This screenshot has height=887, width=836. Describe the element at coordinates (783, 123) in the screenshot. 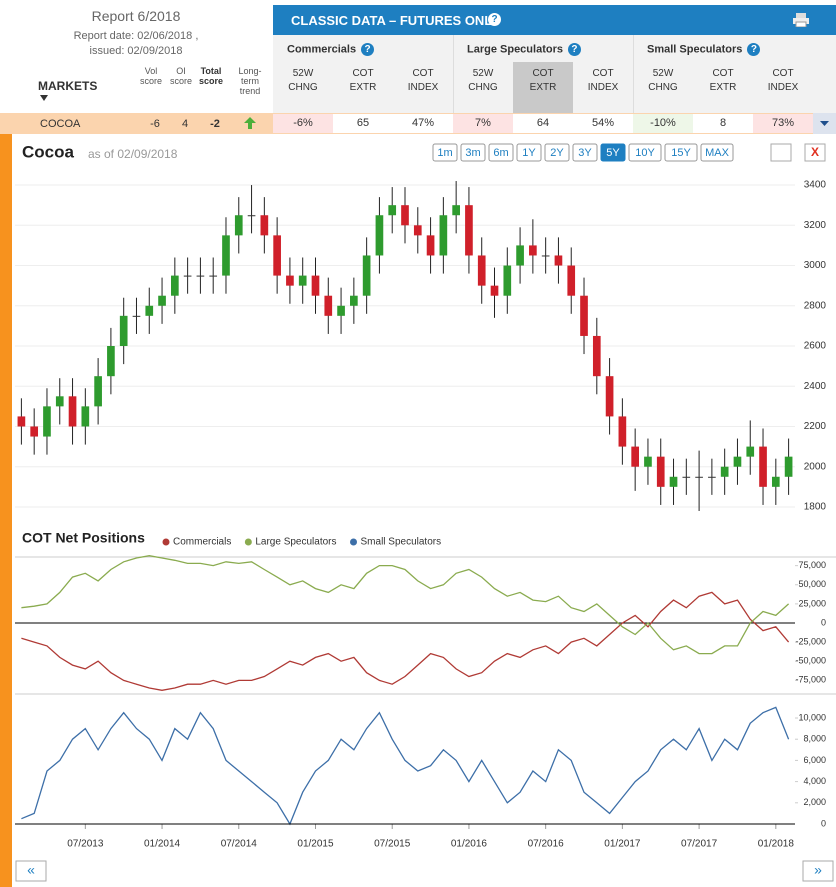

I see `value-cell: 73%` at that location.